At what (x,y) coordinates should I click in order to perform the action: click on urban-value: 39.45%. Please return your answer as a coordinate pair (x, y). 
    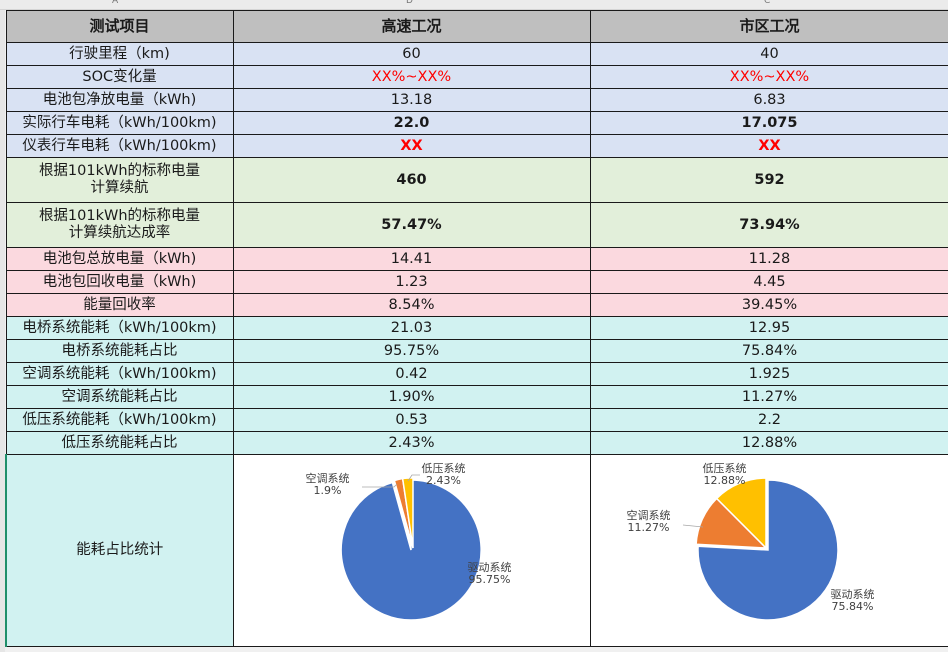
    Looking at the image, I should click on (768, 305).